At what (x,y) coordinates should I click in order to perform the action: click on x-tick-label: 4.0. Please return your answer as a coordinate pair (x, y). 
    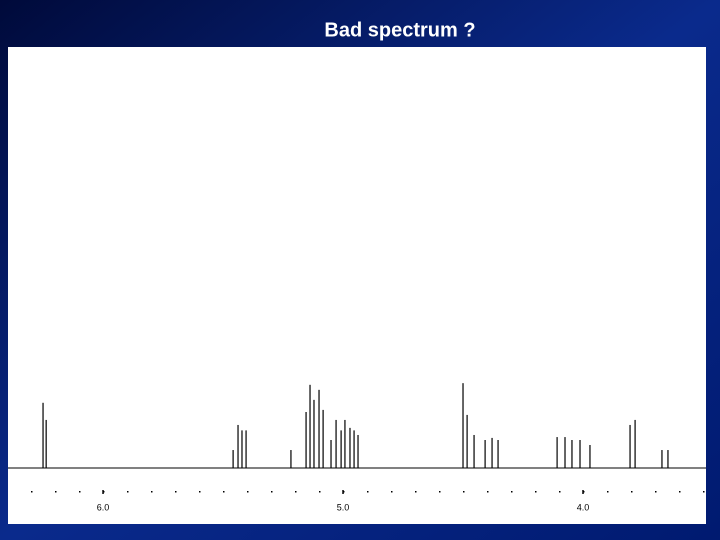
    Looking at the image, I should click on (583, 507).